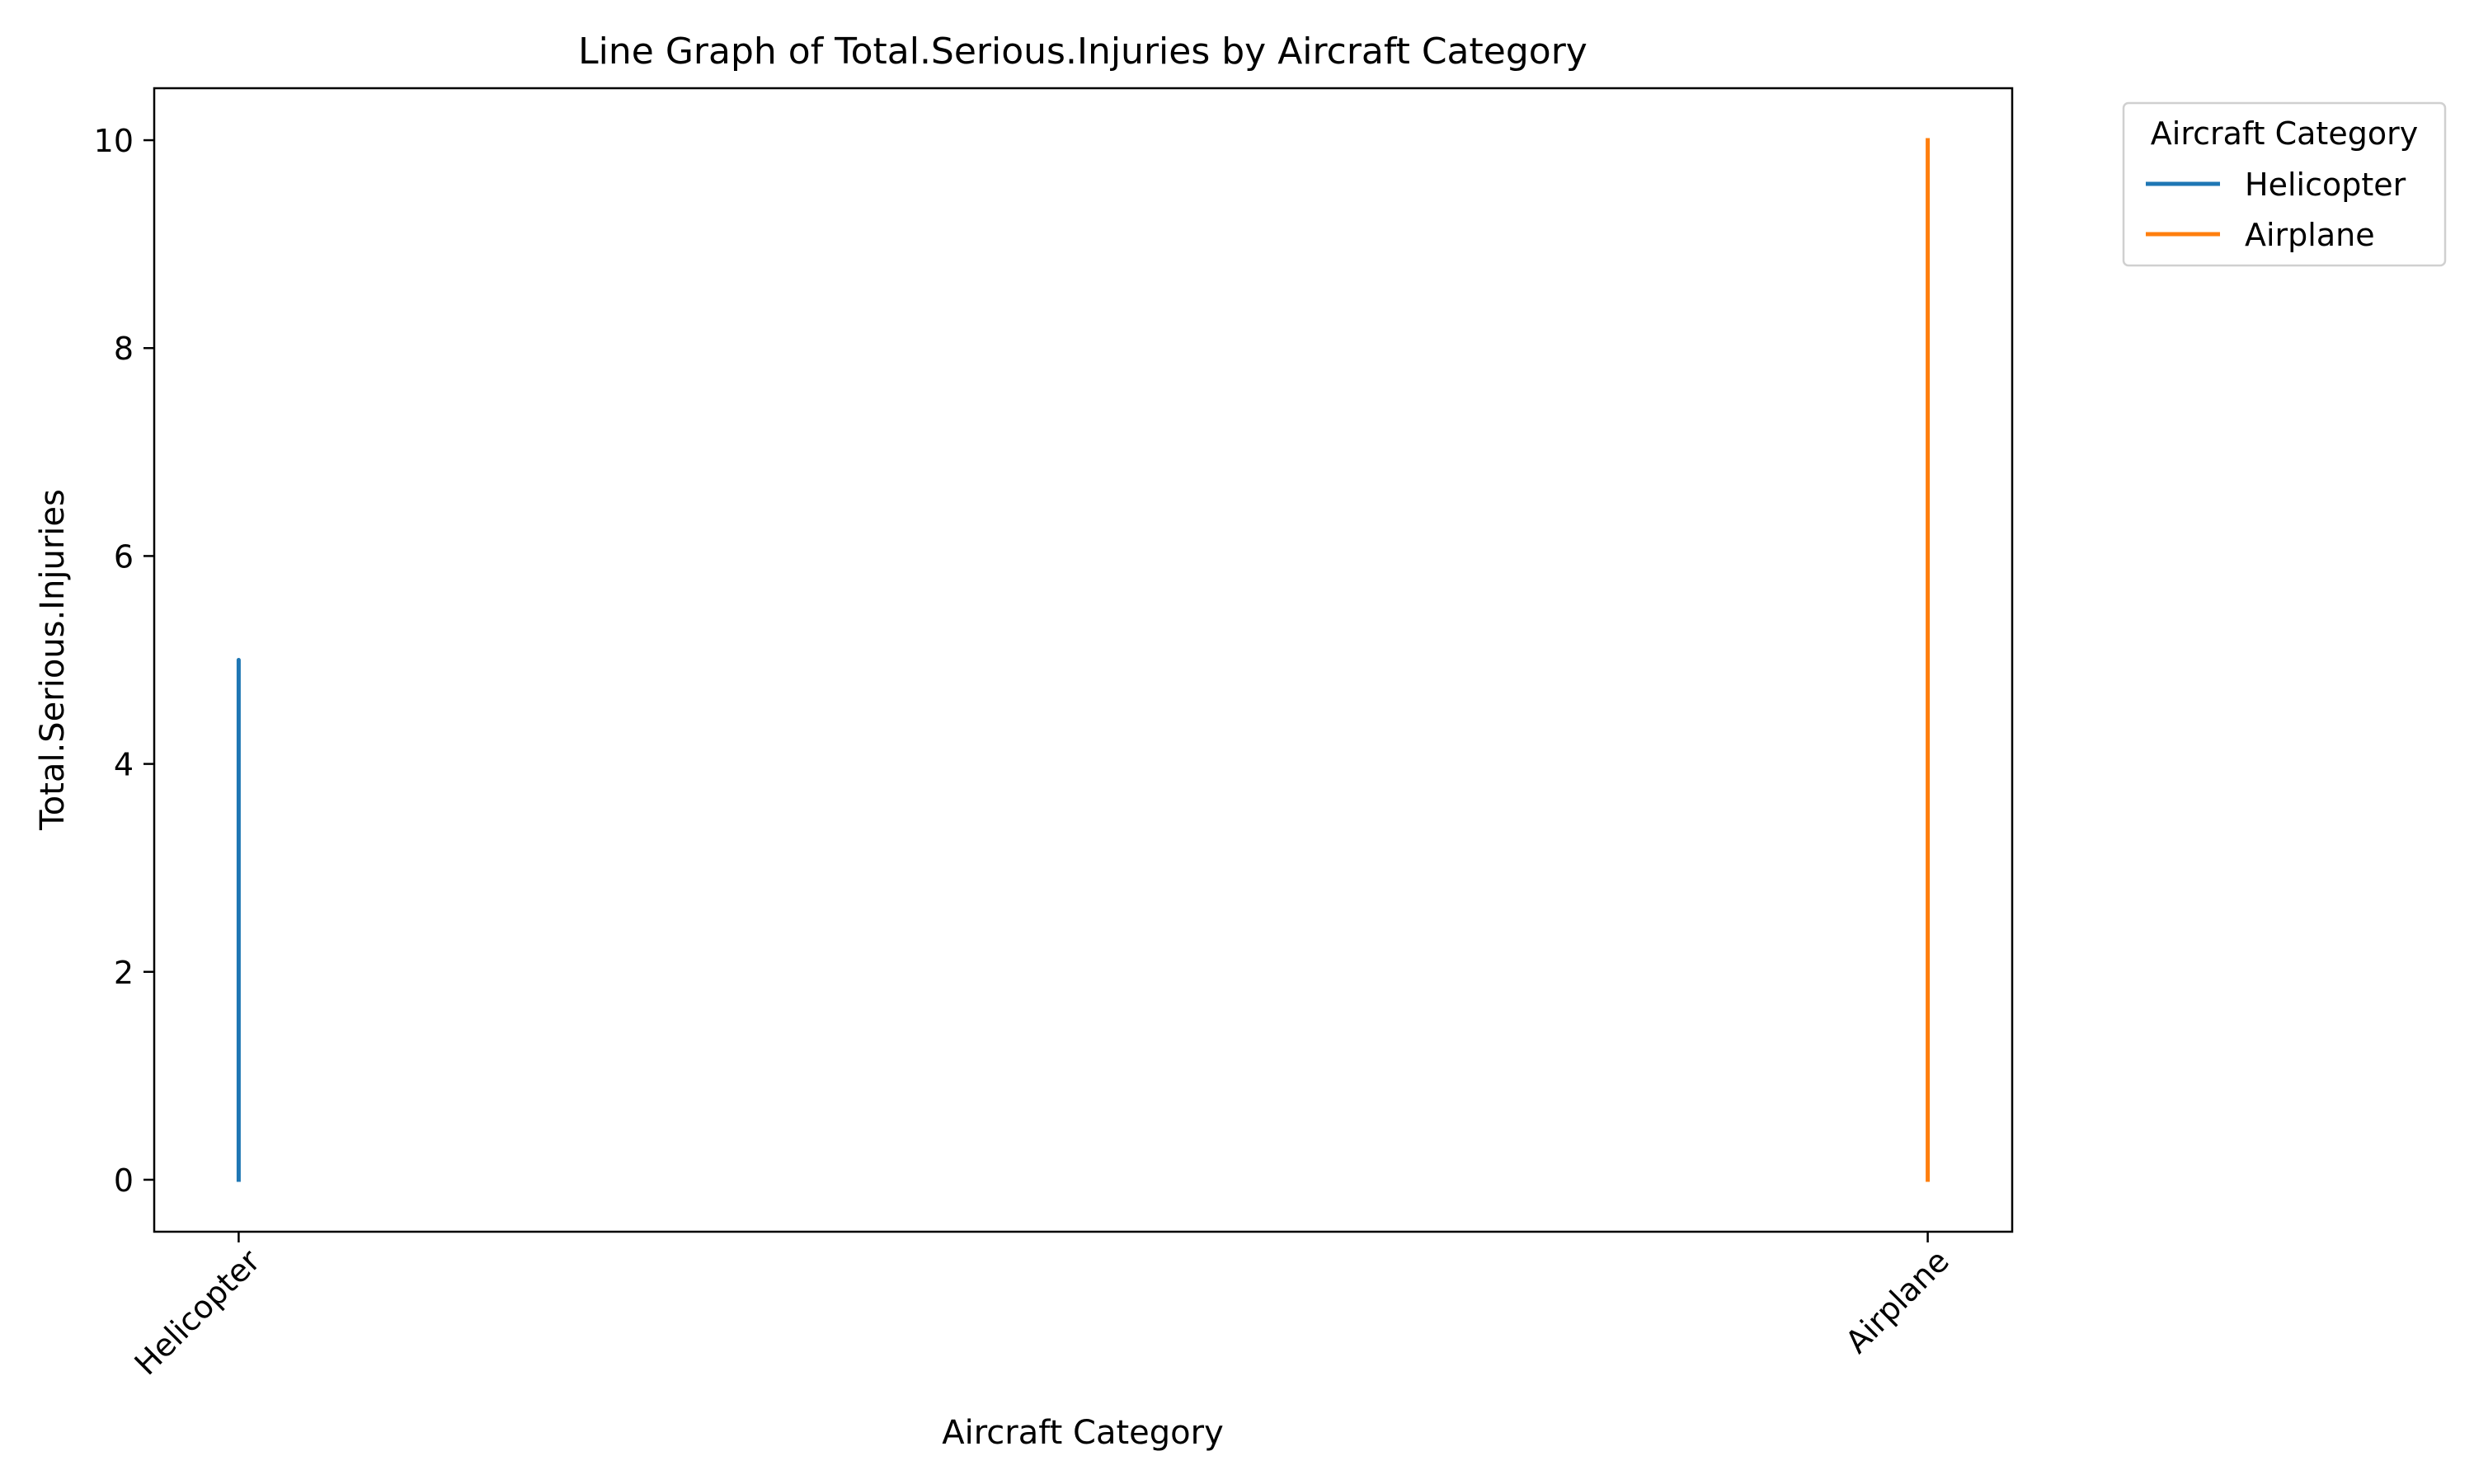  Describe the element at coordinates (124, 765) in the screenshot. I see `y-tick-label: 4` at that location.